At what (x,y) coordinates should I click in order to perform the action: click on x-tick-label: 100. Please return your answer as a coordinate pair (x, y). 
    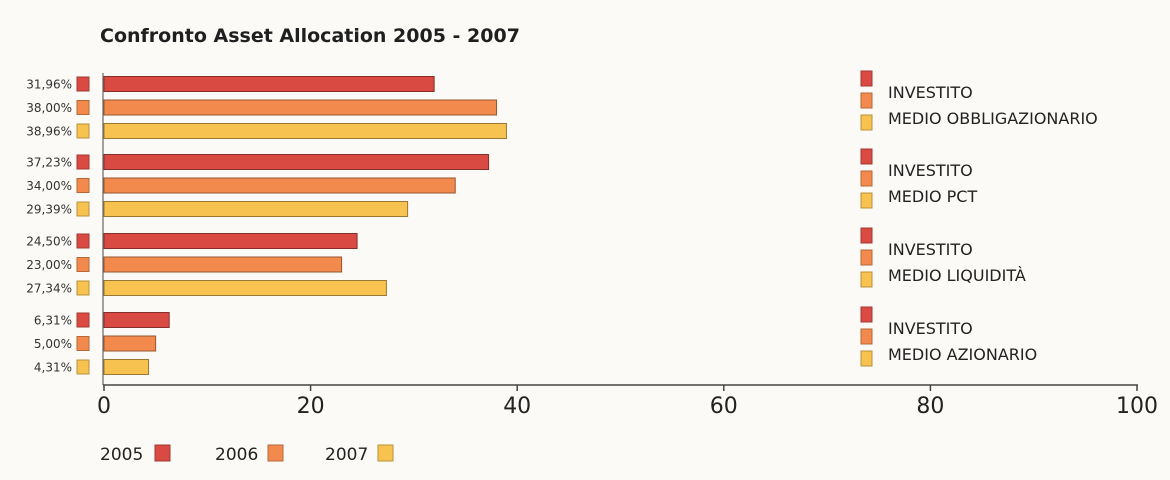
    Looking at the image, I should click on (1137, 406).